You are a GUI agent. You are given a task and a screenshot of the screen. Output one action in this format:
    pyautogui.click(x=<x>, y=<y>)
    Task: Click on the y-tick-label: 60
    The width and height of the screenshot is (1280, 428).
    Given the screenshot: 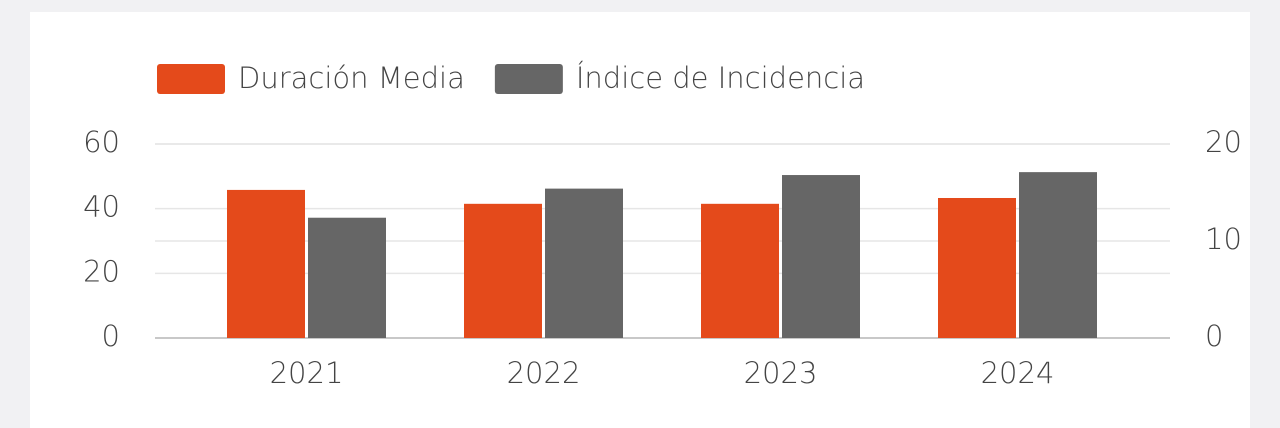 What is the action you would take?
    pyautogui.click(x=101, y=142)
    